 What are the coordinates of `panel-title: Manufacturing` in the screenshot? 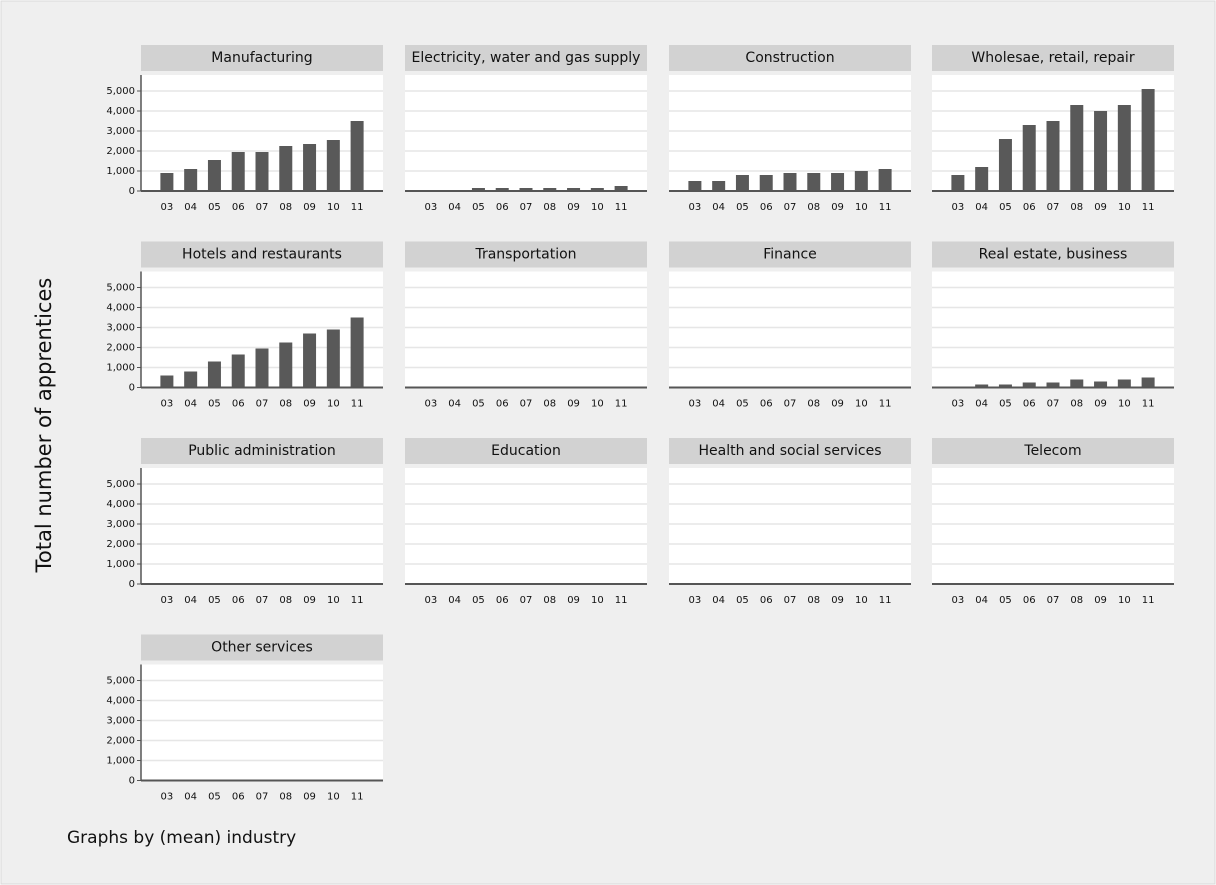 It's located at (261, 58).